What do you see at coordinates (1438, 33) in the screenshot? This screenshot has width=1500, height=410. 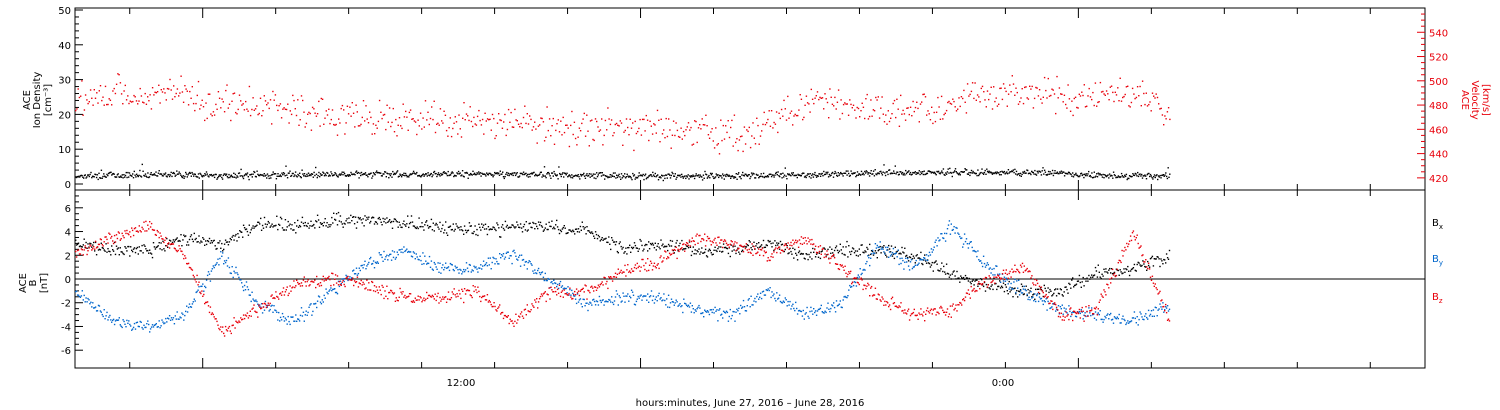 I see `top-right-tick-label: 540` at bounding box center [1438, 33].